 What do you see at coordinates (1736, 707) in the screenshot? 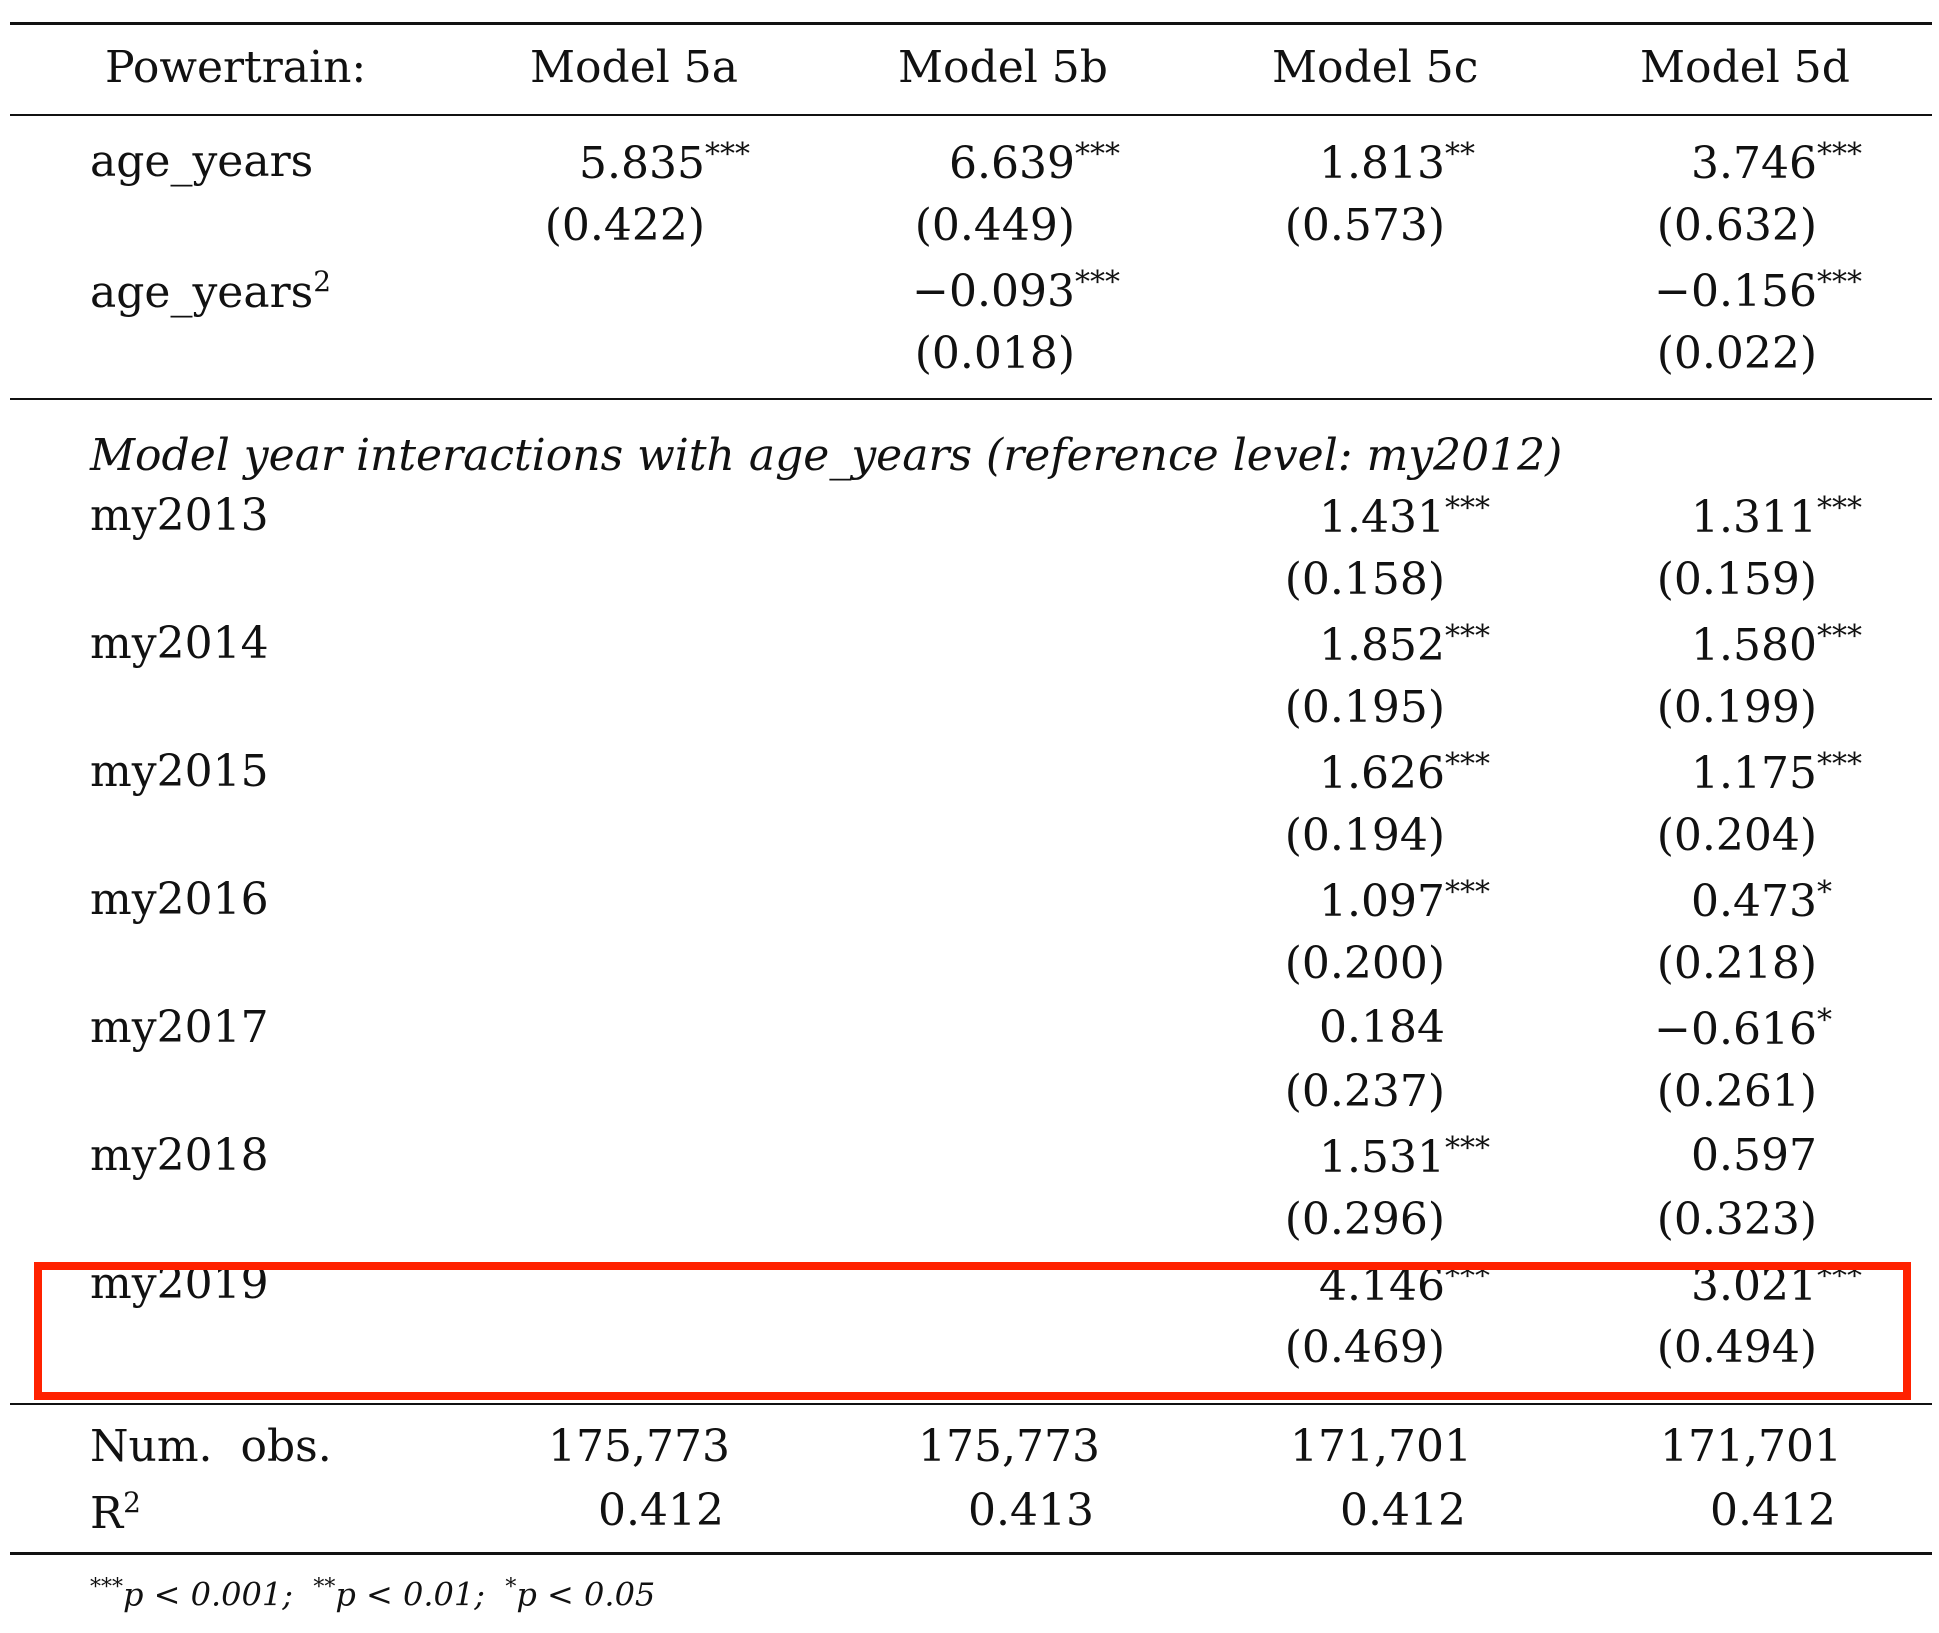
I see `se-my2014-5d: (0.199)` at bounding box center [1736, 707].